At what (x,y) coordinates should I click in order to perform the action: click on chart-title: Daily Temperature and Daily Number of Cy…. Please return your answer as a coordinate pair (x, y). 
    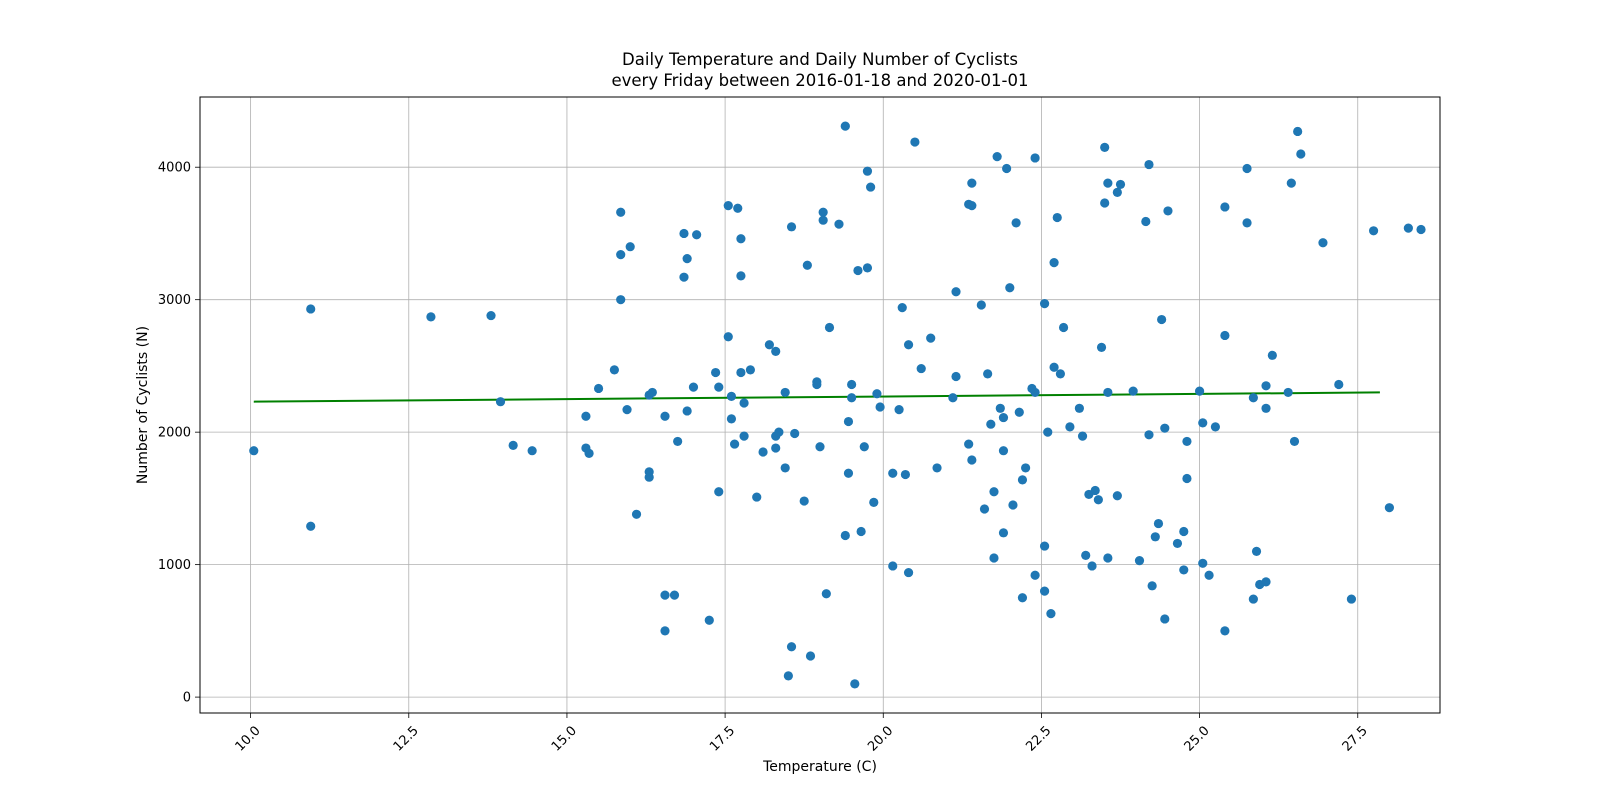
    Looking at the image, I should click on (820, 59).